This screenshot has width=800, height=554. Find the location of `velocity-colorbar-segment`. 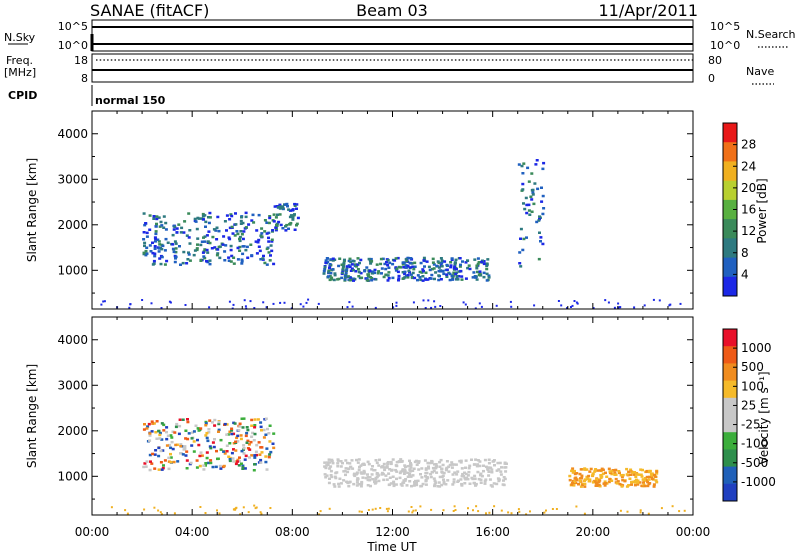

velocity-colorbar-segment is located at coordinates (730, 458).